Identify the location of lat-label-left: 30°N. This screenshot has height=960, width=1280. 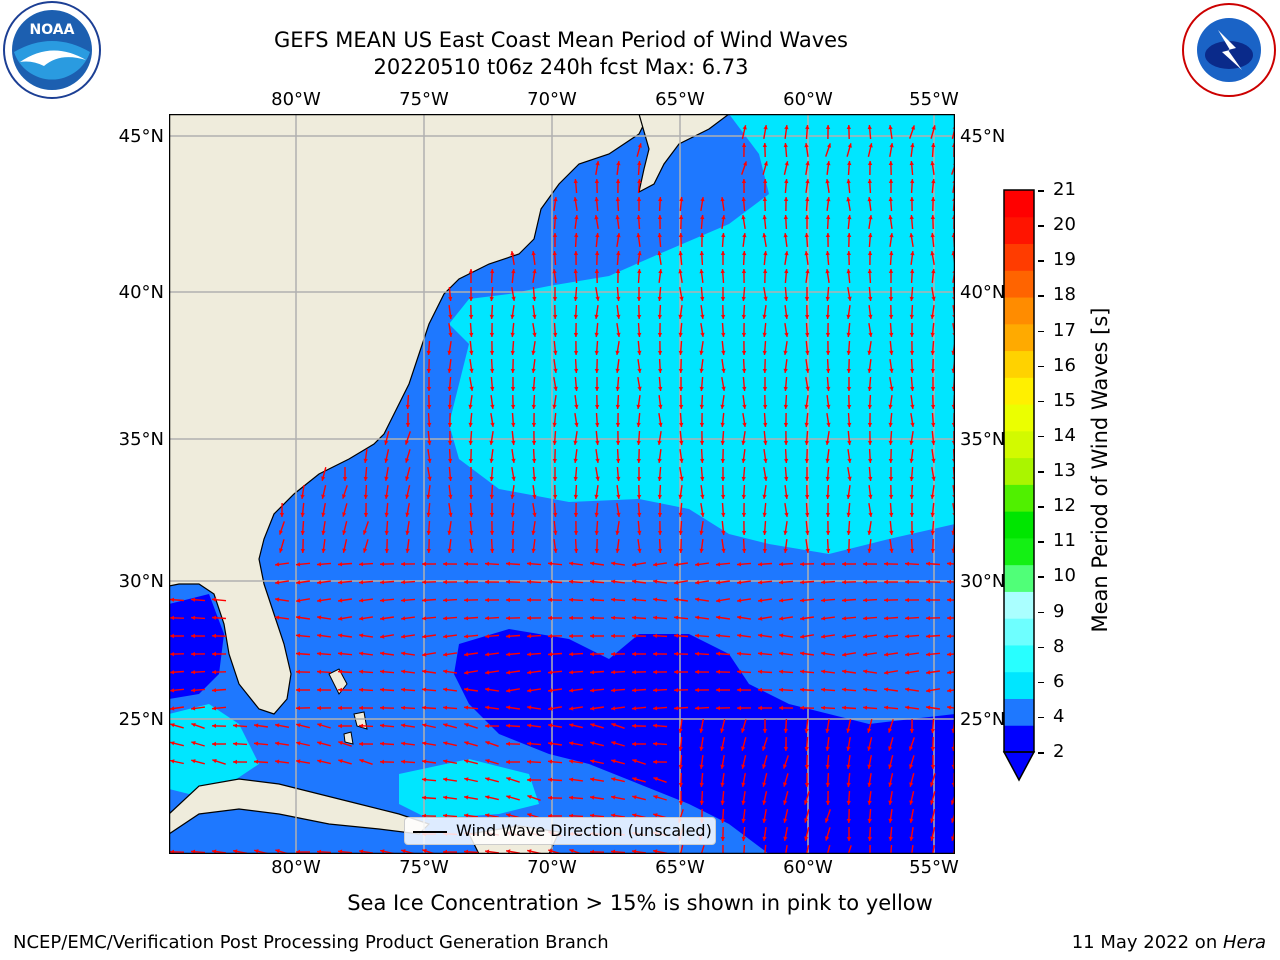
(141, 581).